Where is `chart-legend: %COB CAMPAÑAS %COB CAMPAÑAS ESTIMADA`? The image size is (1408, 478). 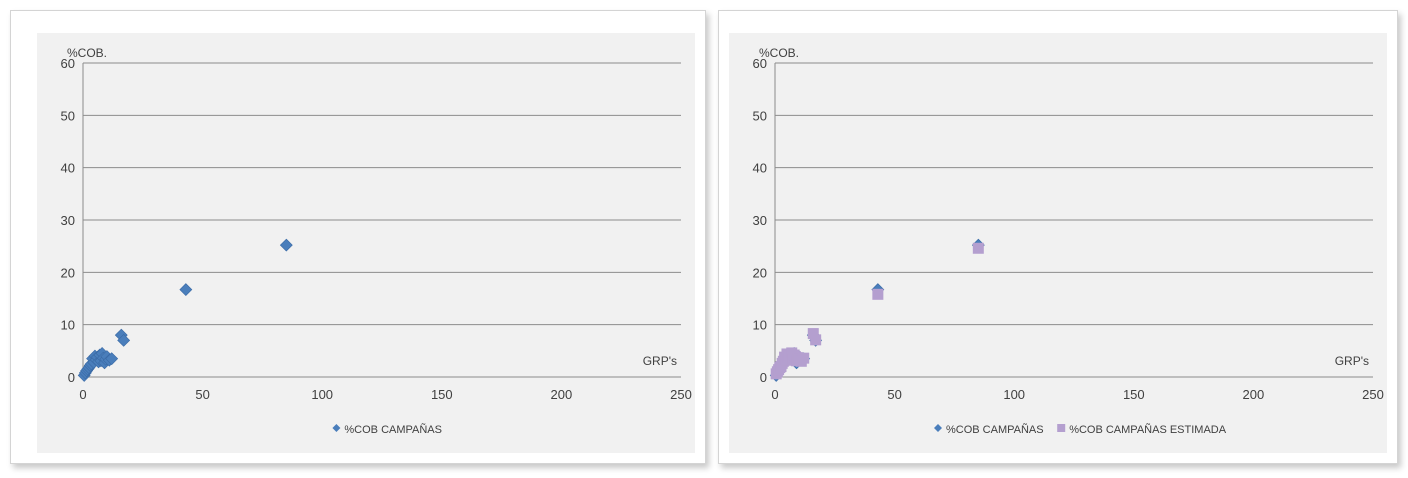
chart-legend: %COB CAMPAÑAS %COB CAMPAÑAS ESTIMADA is located at coordinates (1080, 429).